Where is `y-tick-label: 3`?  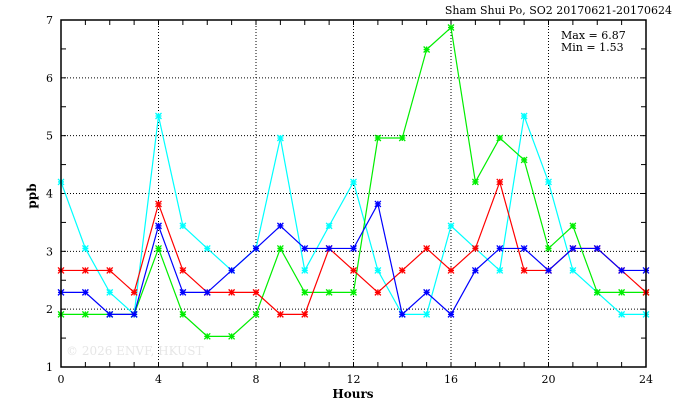
y-tick-label: 3 is located at coordinates (49, 251).